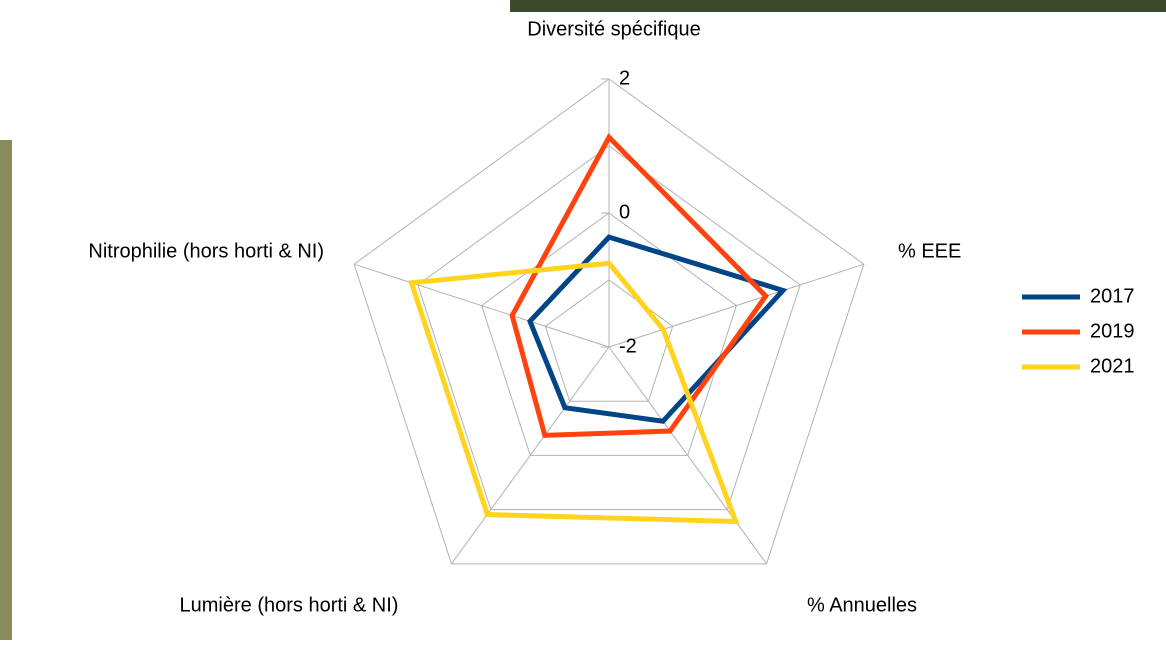 The image size is (1166, 663). What do you see at coordinates (206, 251) in the screenshot?
I see `axis-label: Nitrophilie (hors horti & NI)` at bounding box center [206, 251].